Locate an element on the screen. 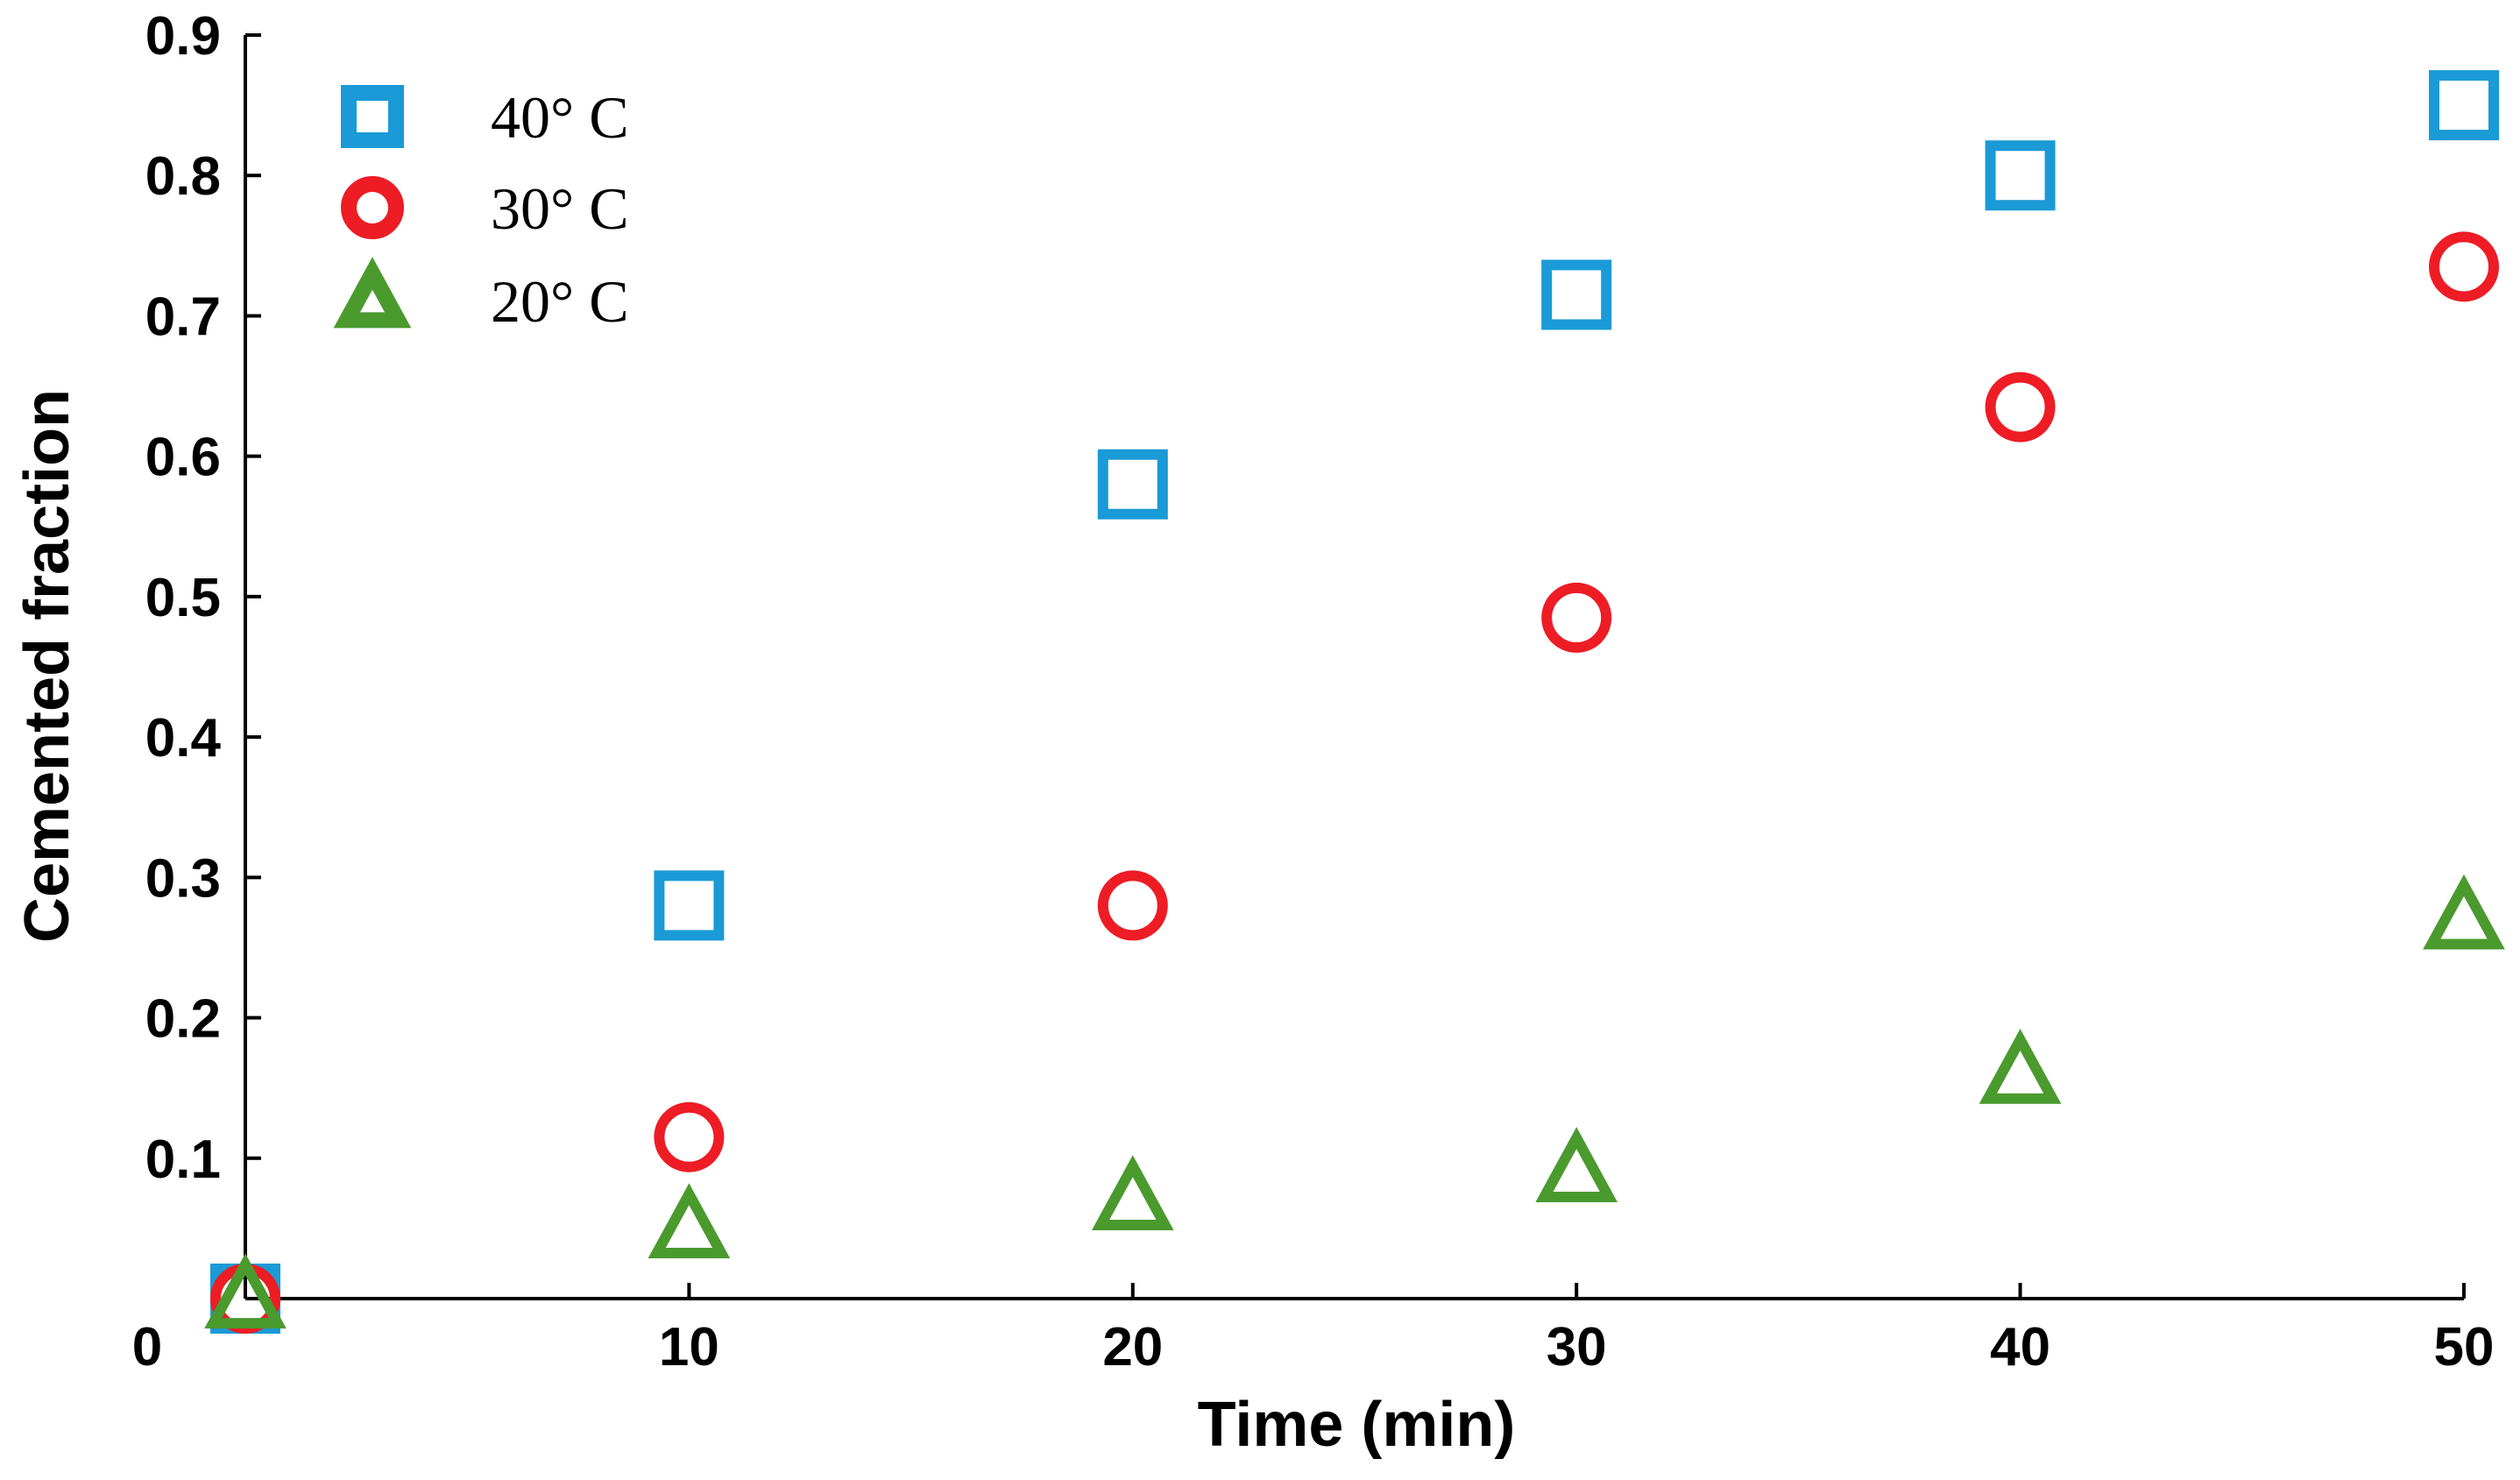 The height and width of the screenshot is (1480, 2520). x-tick-label: 30 is located at coordinates (1577, 1347).